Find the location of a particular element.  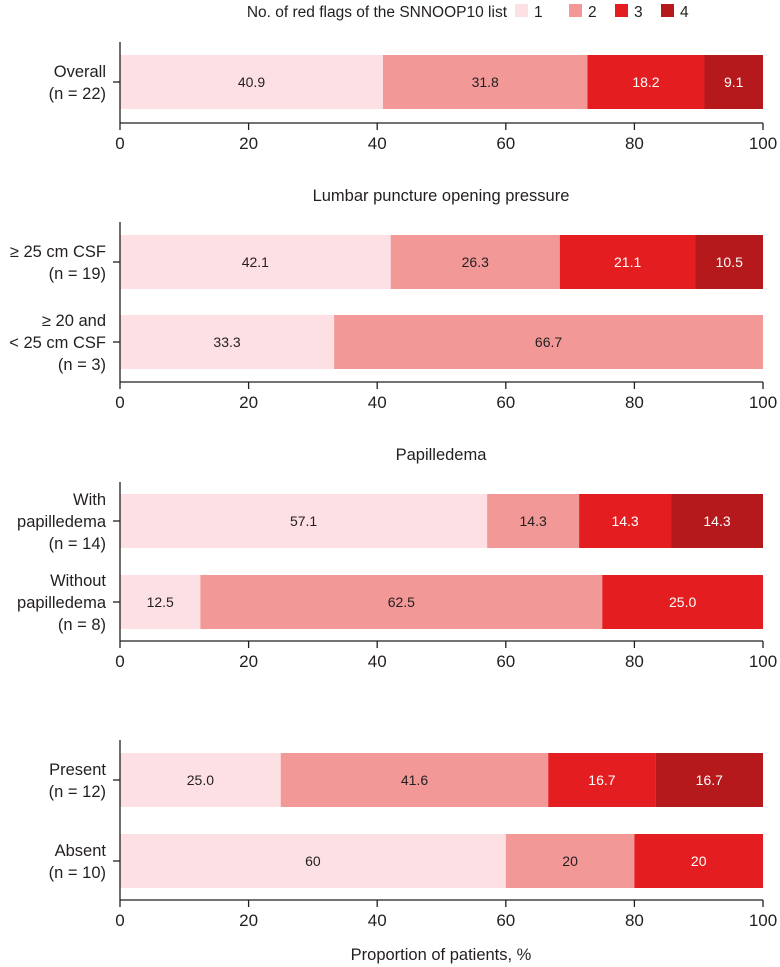

category-label: (n = 8) is located at coordinates (82, 625).